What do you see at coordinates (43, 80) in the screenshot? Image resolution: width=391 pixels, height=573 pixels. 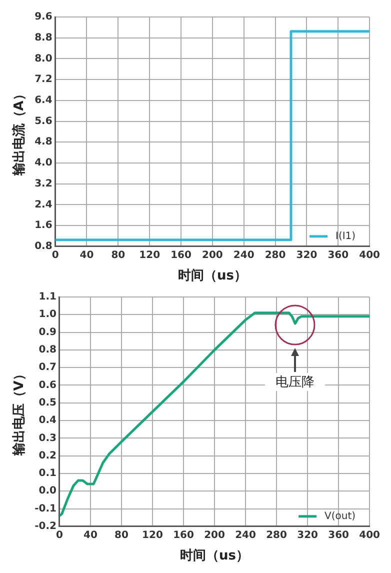 I see `y-tick-label: 7.2` at bounding box center [43, 80].